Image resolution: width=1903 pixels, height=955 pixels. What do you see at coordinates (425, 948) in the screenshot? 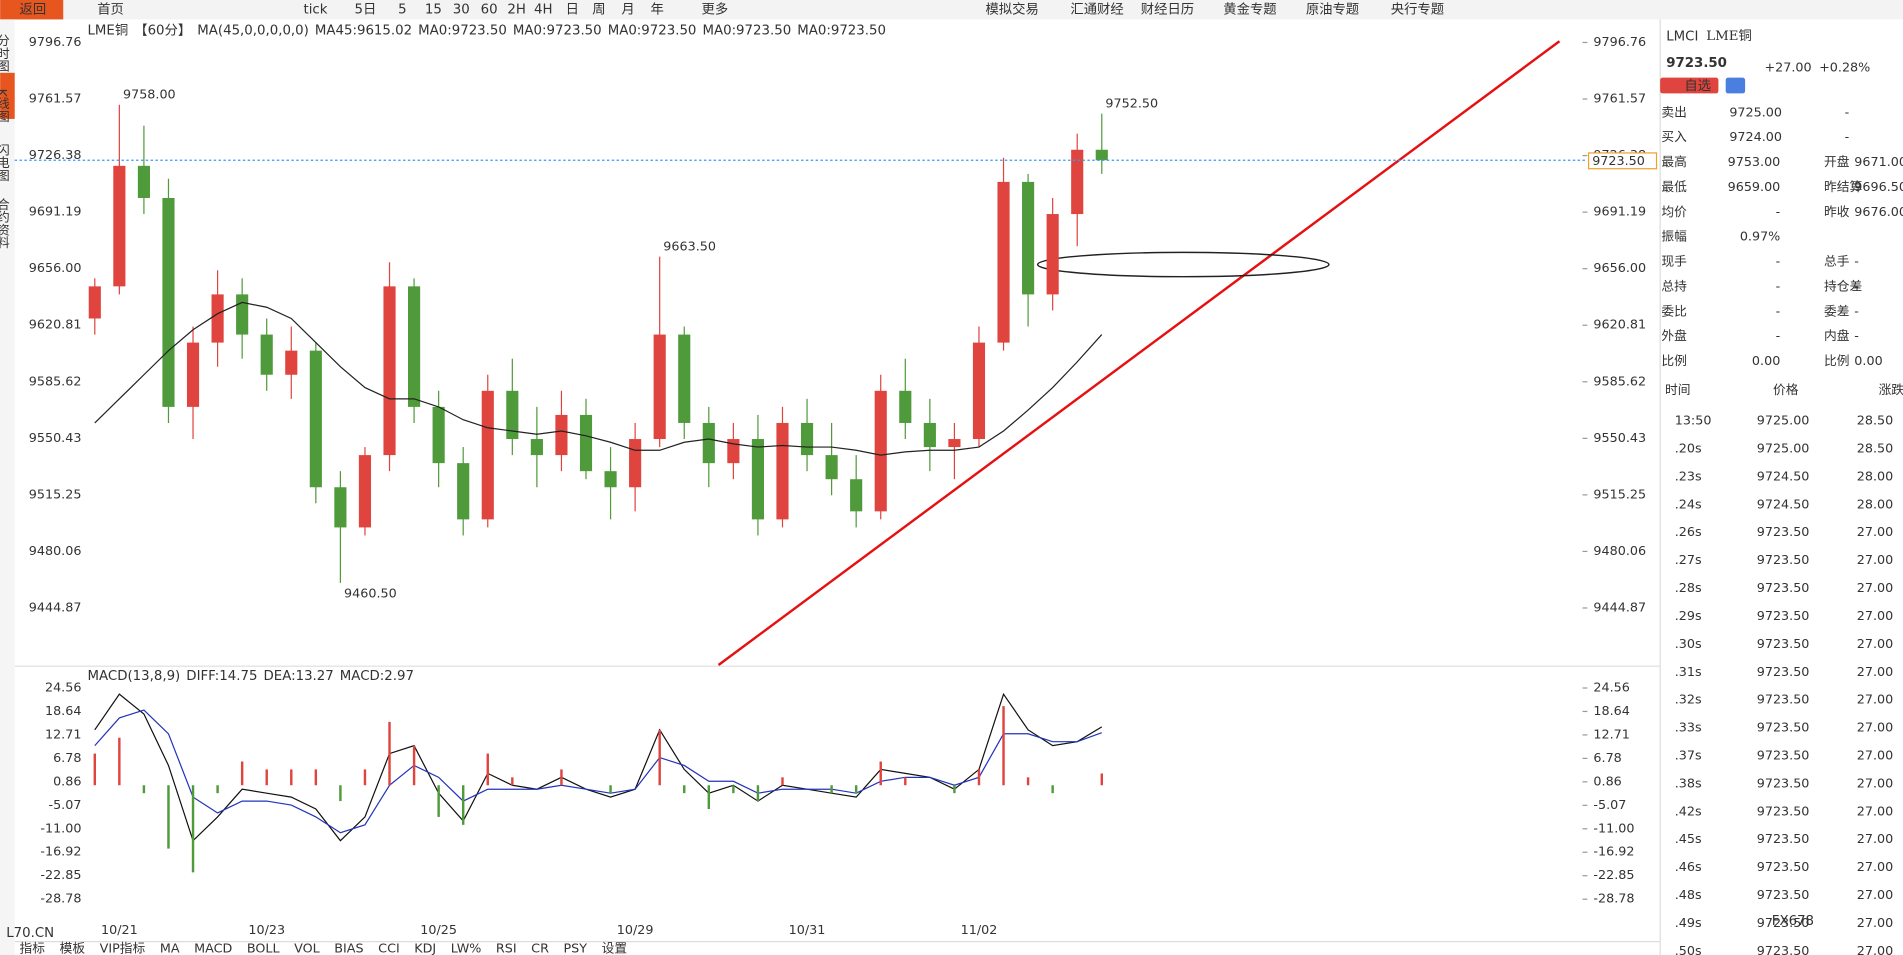
I see `bottom-tab: KDJ` at bounding box center [425, 948].